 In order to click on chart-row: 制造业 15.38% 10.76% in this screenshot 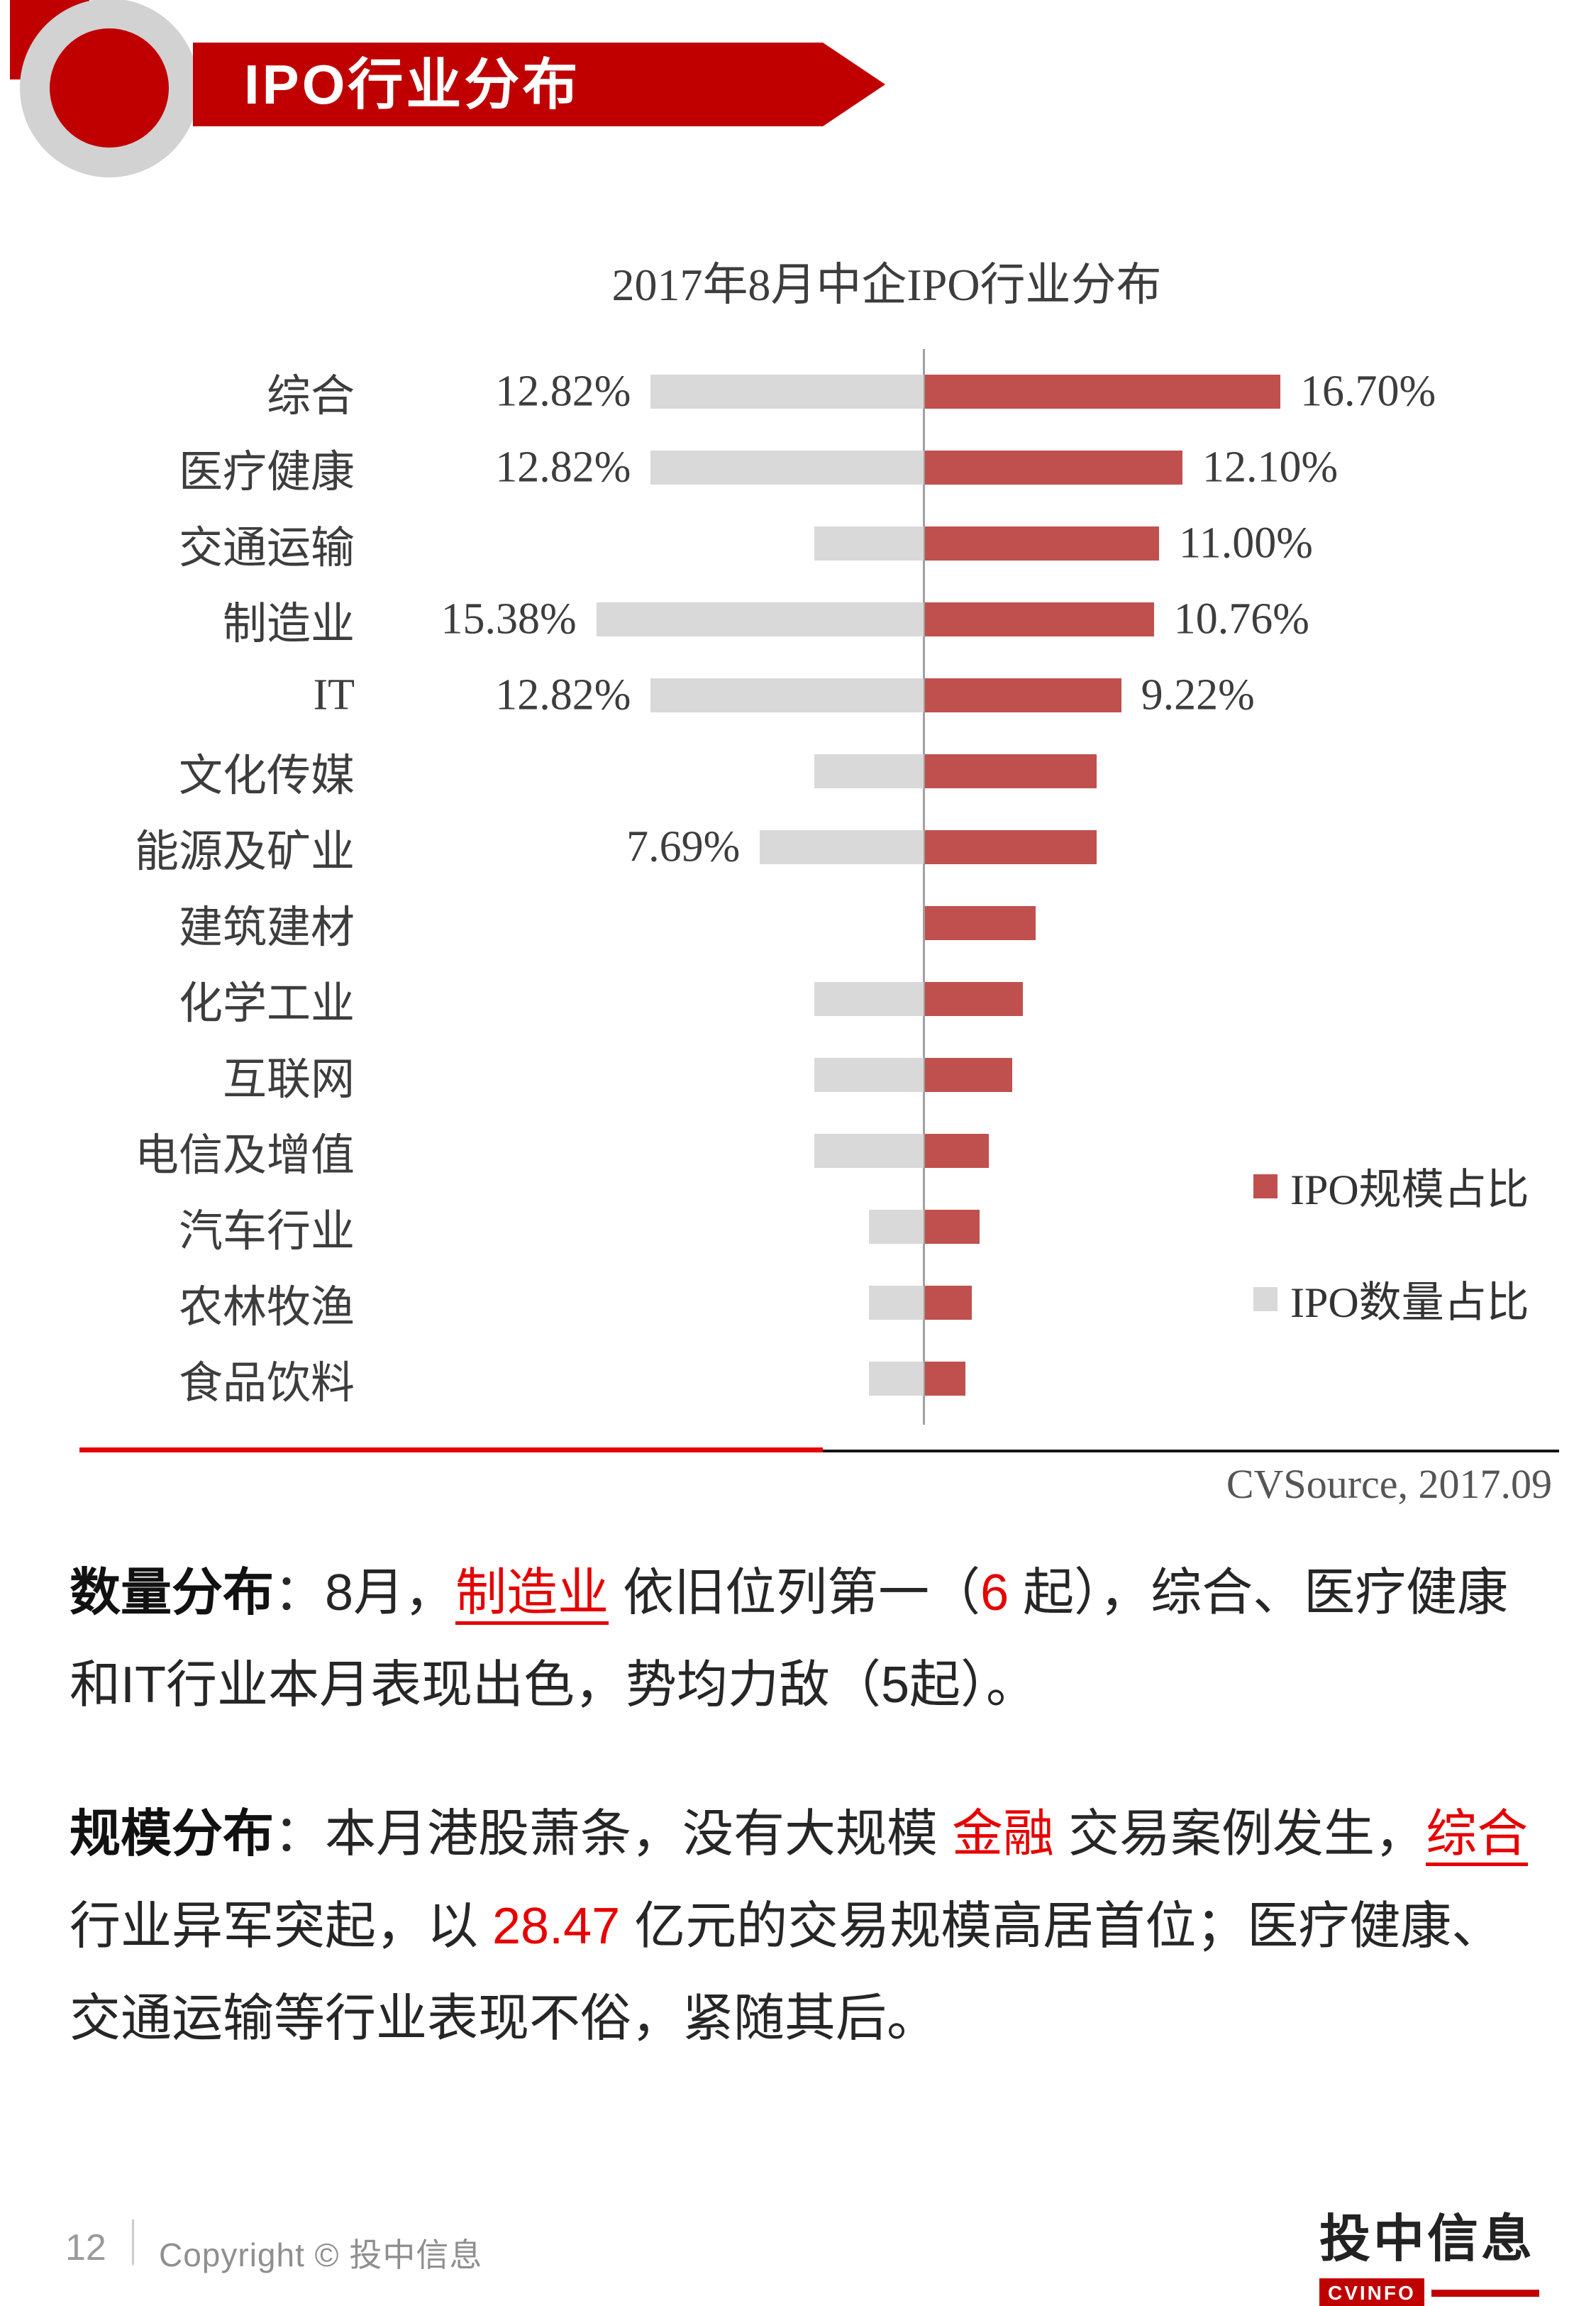, I will do `click(798, 619)`.